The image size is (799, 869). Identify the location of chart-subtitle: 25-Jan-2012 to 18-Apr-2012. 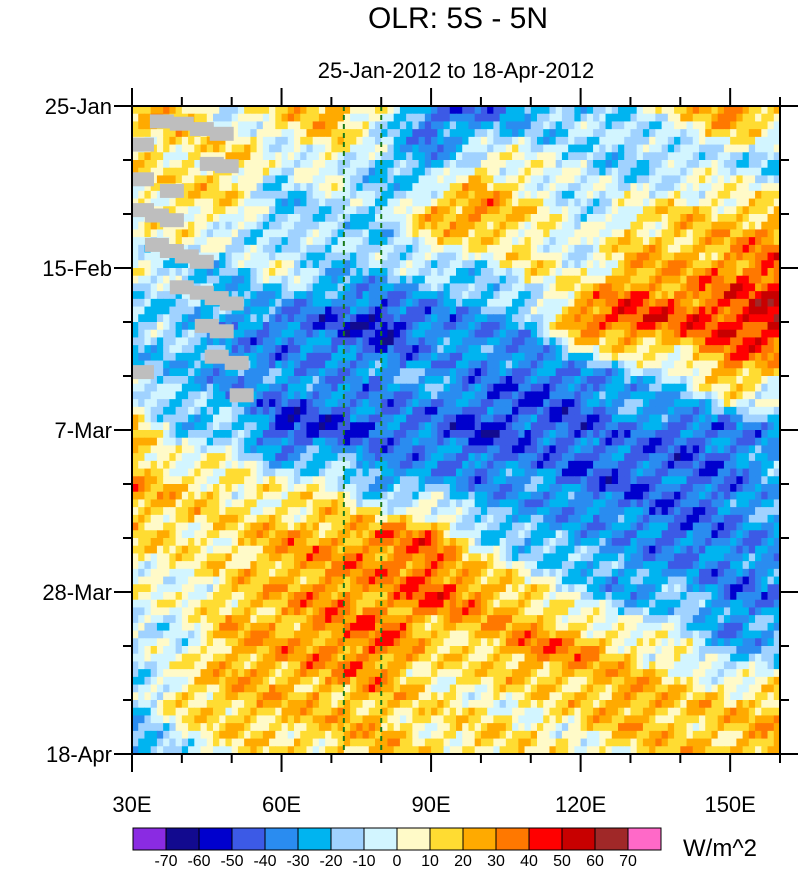
(456, 70).